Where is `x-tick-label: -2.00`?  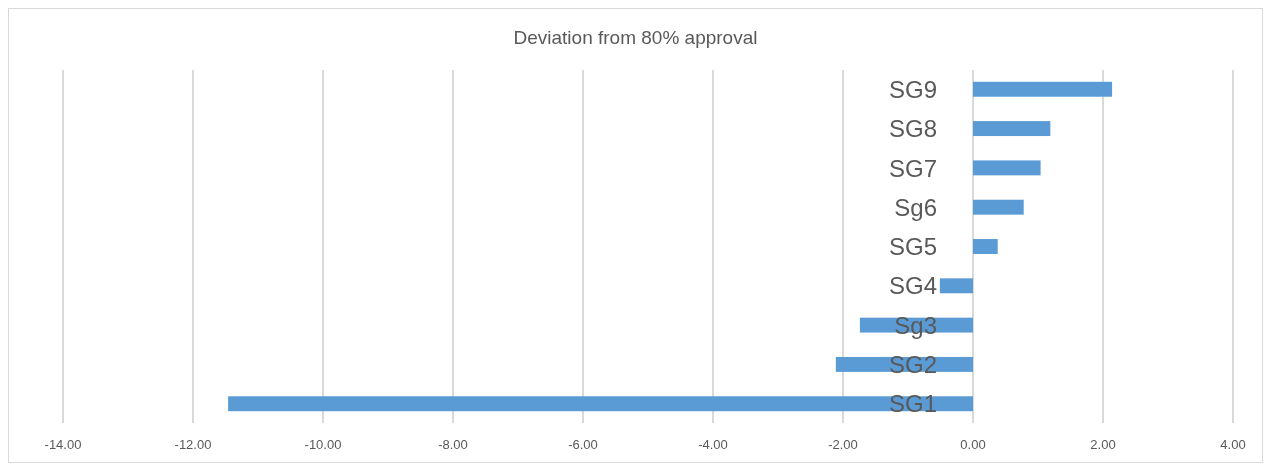
x-tick-label: -2.00 is located at coordinates (843, 444).